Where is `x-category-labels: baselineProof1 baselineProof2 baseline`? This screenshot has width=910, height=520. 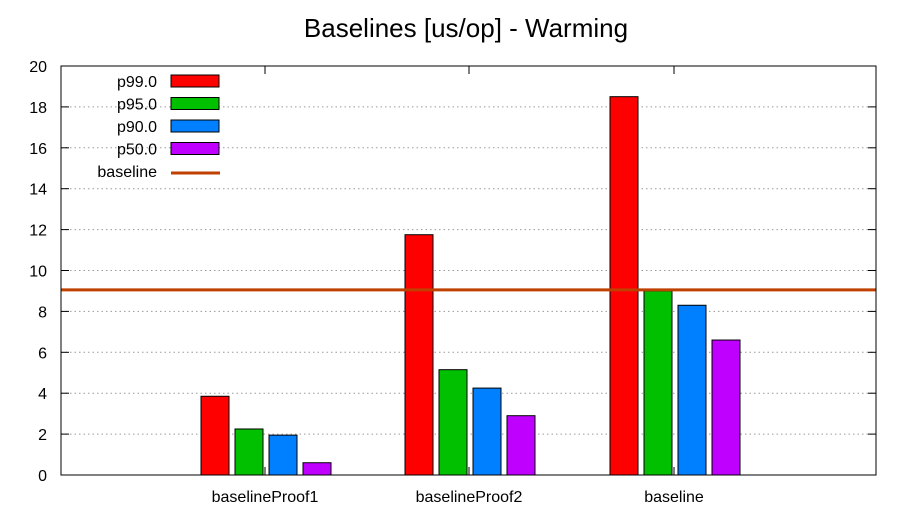
x-category-labels: baselineProof1 baselineProof2 baseline is located at coordinates (458, 497).